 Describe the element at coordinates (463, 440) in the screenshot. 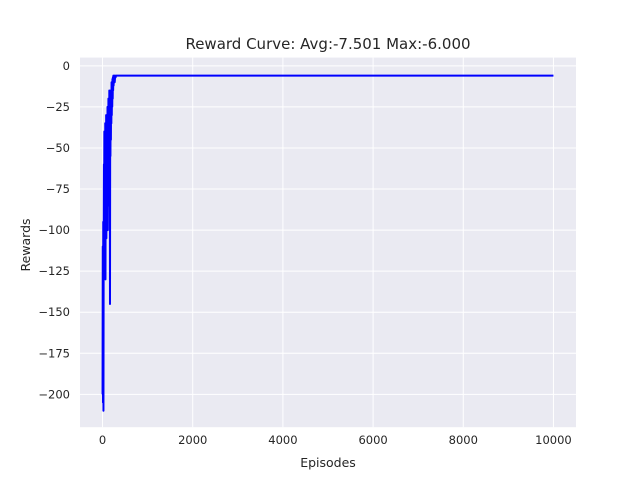

I see `x-tick-label: 8000` at that location.